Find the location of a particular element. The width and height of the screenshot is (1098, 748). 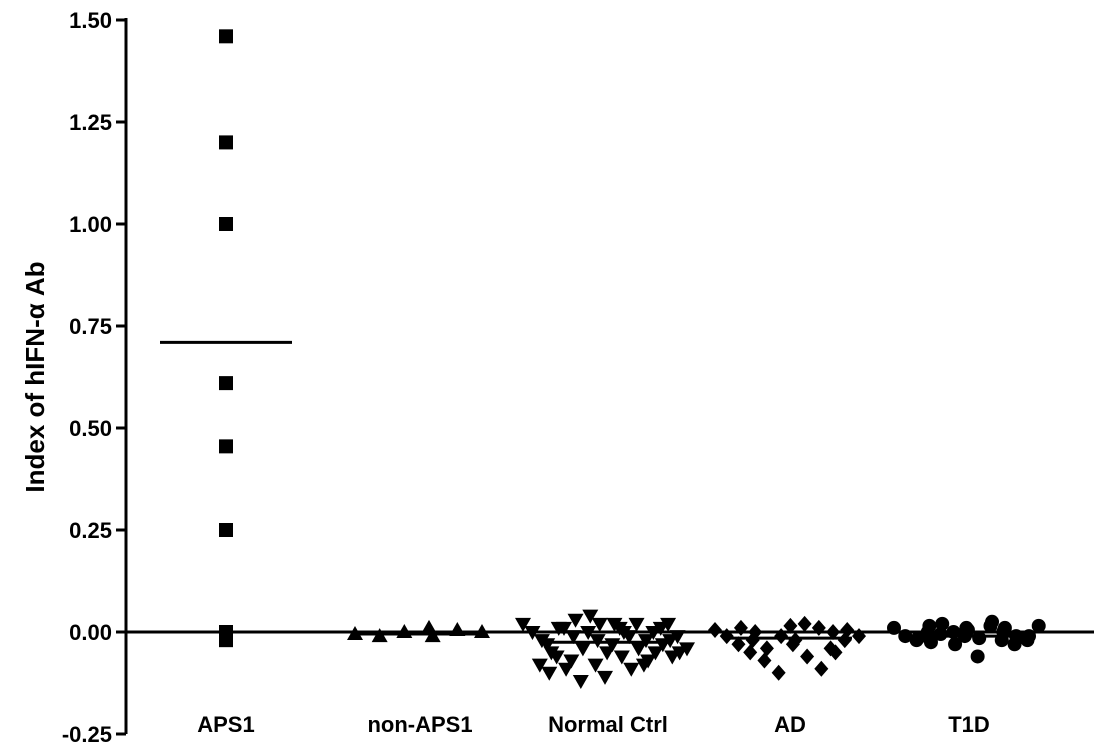

y-tick-label: 1.00 is located at coordinates (90, 224).